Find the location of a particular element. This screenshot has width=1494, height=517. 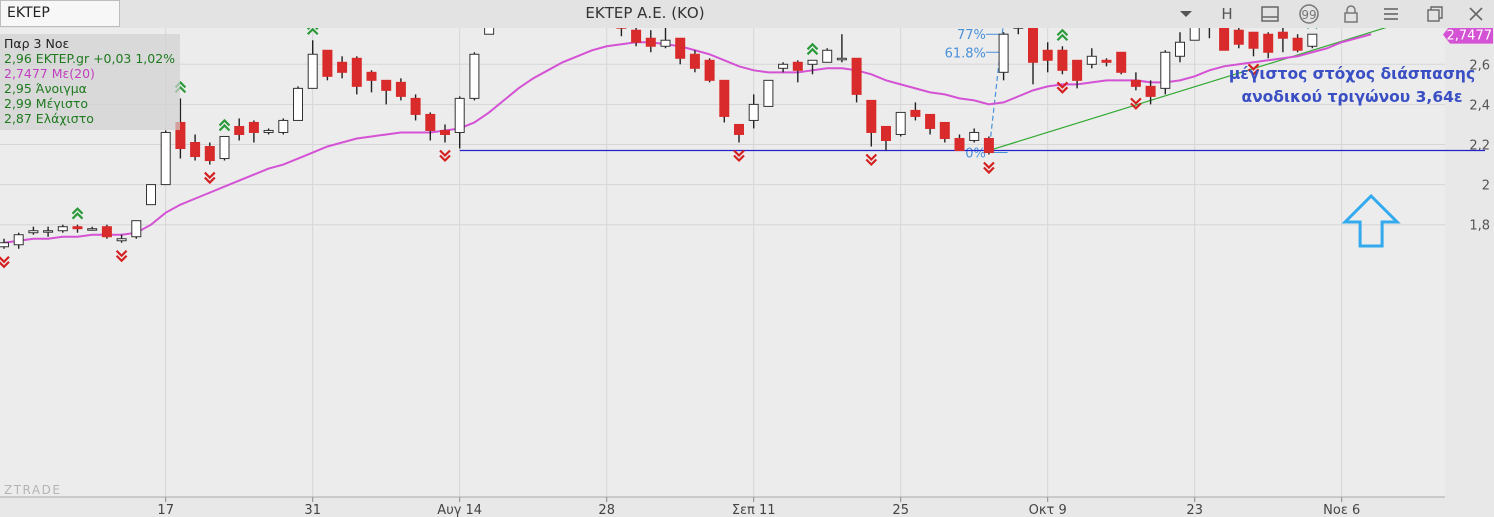

menu-icon is located at coordinates (1391, 14).